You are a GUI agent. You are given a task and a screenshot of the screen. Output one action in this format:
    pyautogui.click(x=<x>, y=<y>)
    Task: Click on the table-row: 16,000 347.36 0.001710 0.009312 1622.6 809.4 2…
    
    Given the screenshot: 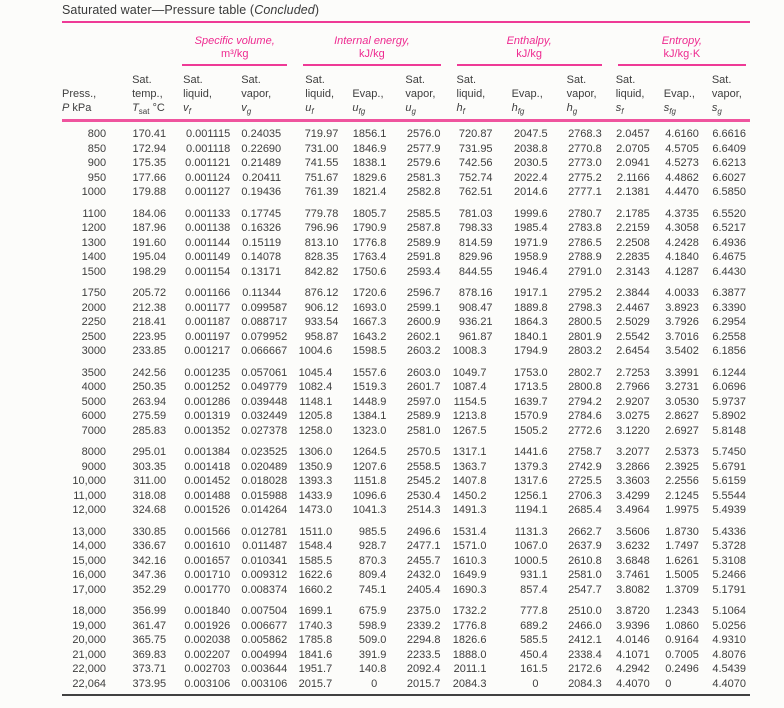 What is the action you would take?
    pyautogui.click(x=406, y=575)
    